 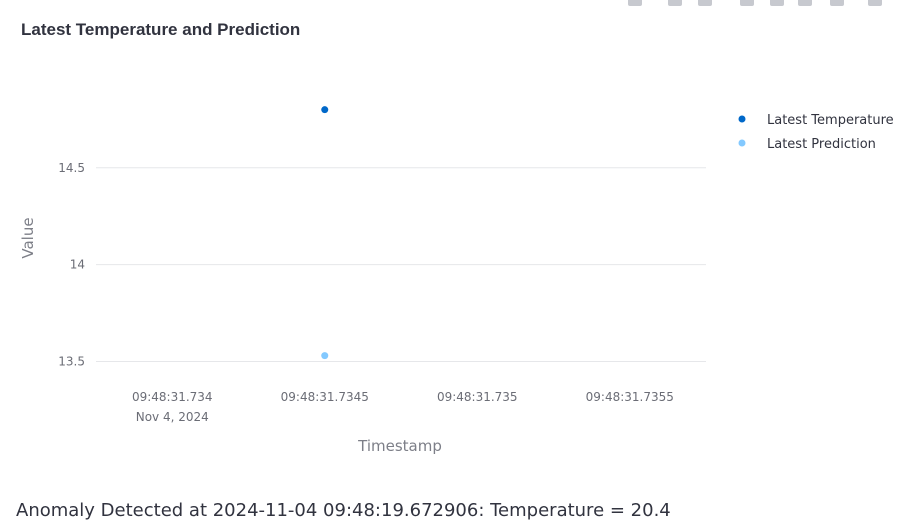 I want to click on data-point-prediction, so click(x=325, y=356).